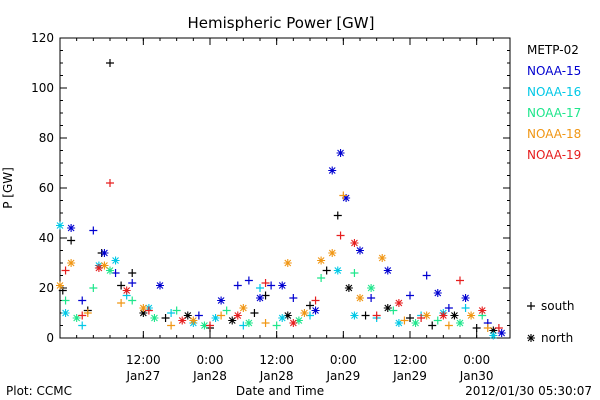  What do you see at coordinates (551, 306) in the screenshot?
I see `marker-legend-south: south` at bounding box center [551, 306].